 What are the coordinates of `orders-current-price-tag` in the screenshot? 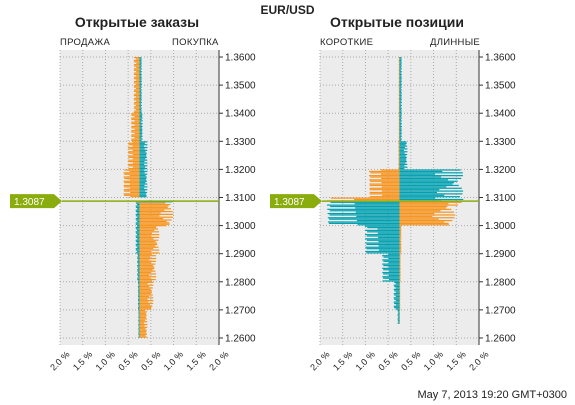 It's located at (36, 201).